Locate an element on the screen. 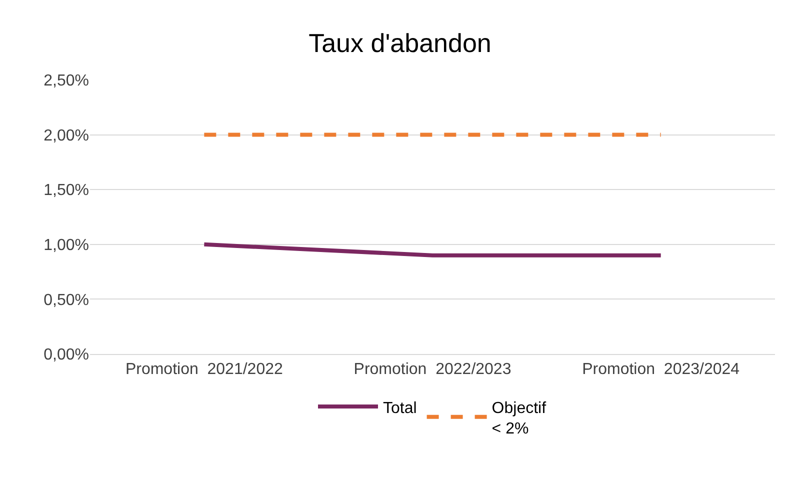 Image resolution: width=800 pixels, height=484 pixels. y-tick-label: 0,50% is located at coordinates (66, 300).